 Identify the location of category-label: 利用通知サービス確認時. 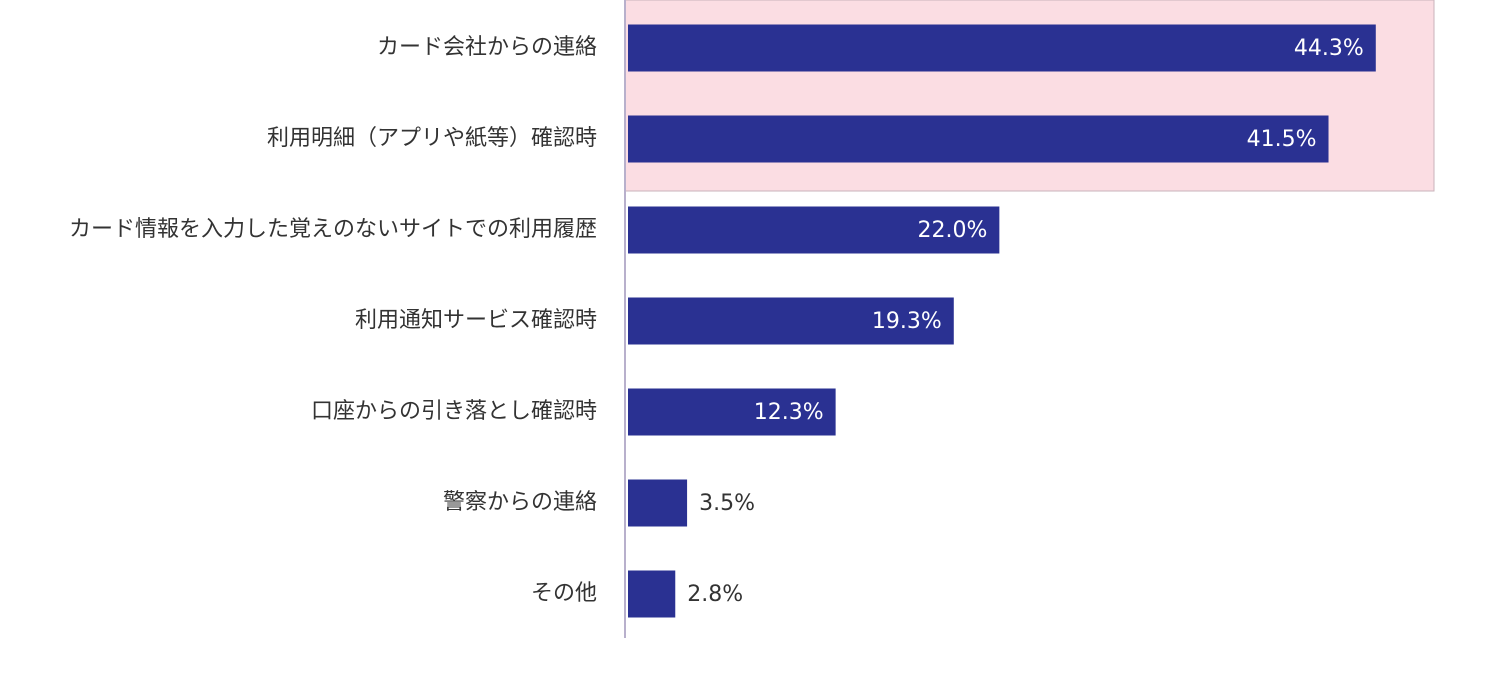
(476, 320).